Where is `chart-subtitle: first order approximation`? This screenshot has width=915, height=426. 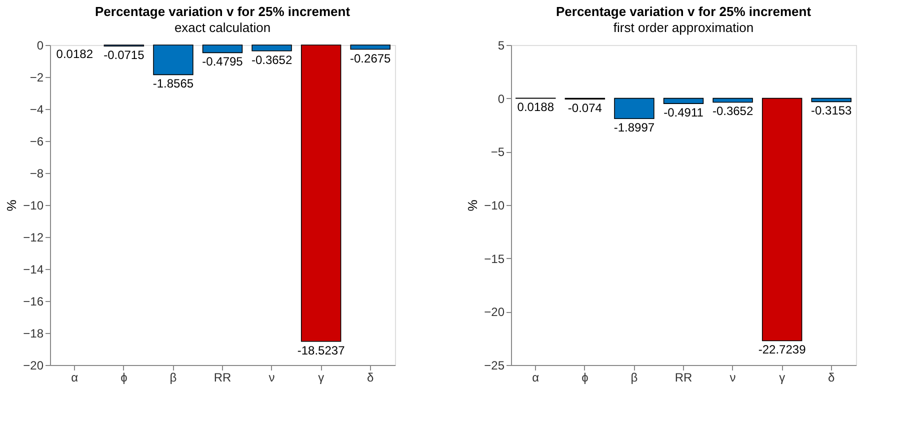 chart-subtitle: first order approximation is located at coordinates (683, 27).